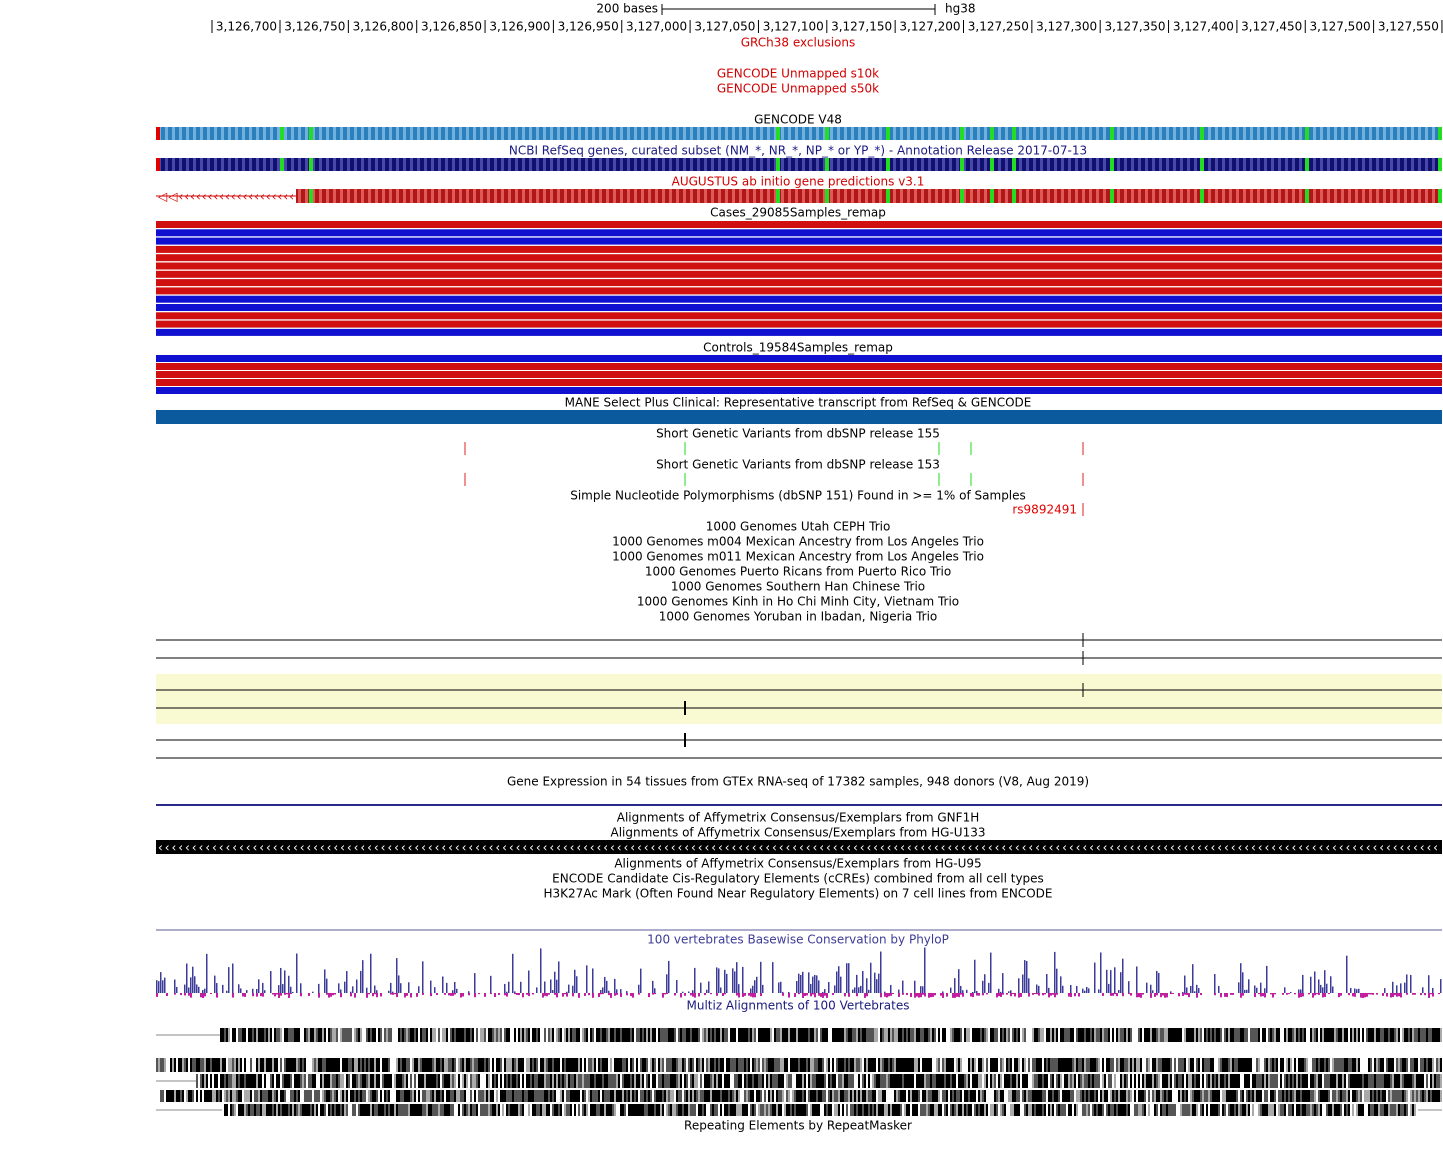 This screenshot has width=1443, height=1153. What do you see at coordinates (799, 847) in the screenshot?
I see `affy-bar` at bounding box center [799, 847].